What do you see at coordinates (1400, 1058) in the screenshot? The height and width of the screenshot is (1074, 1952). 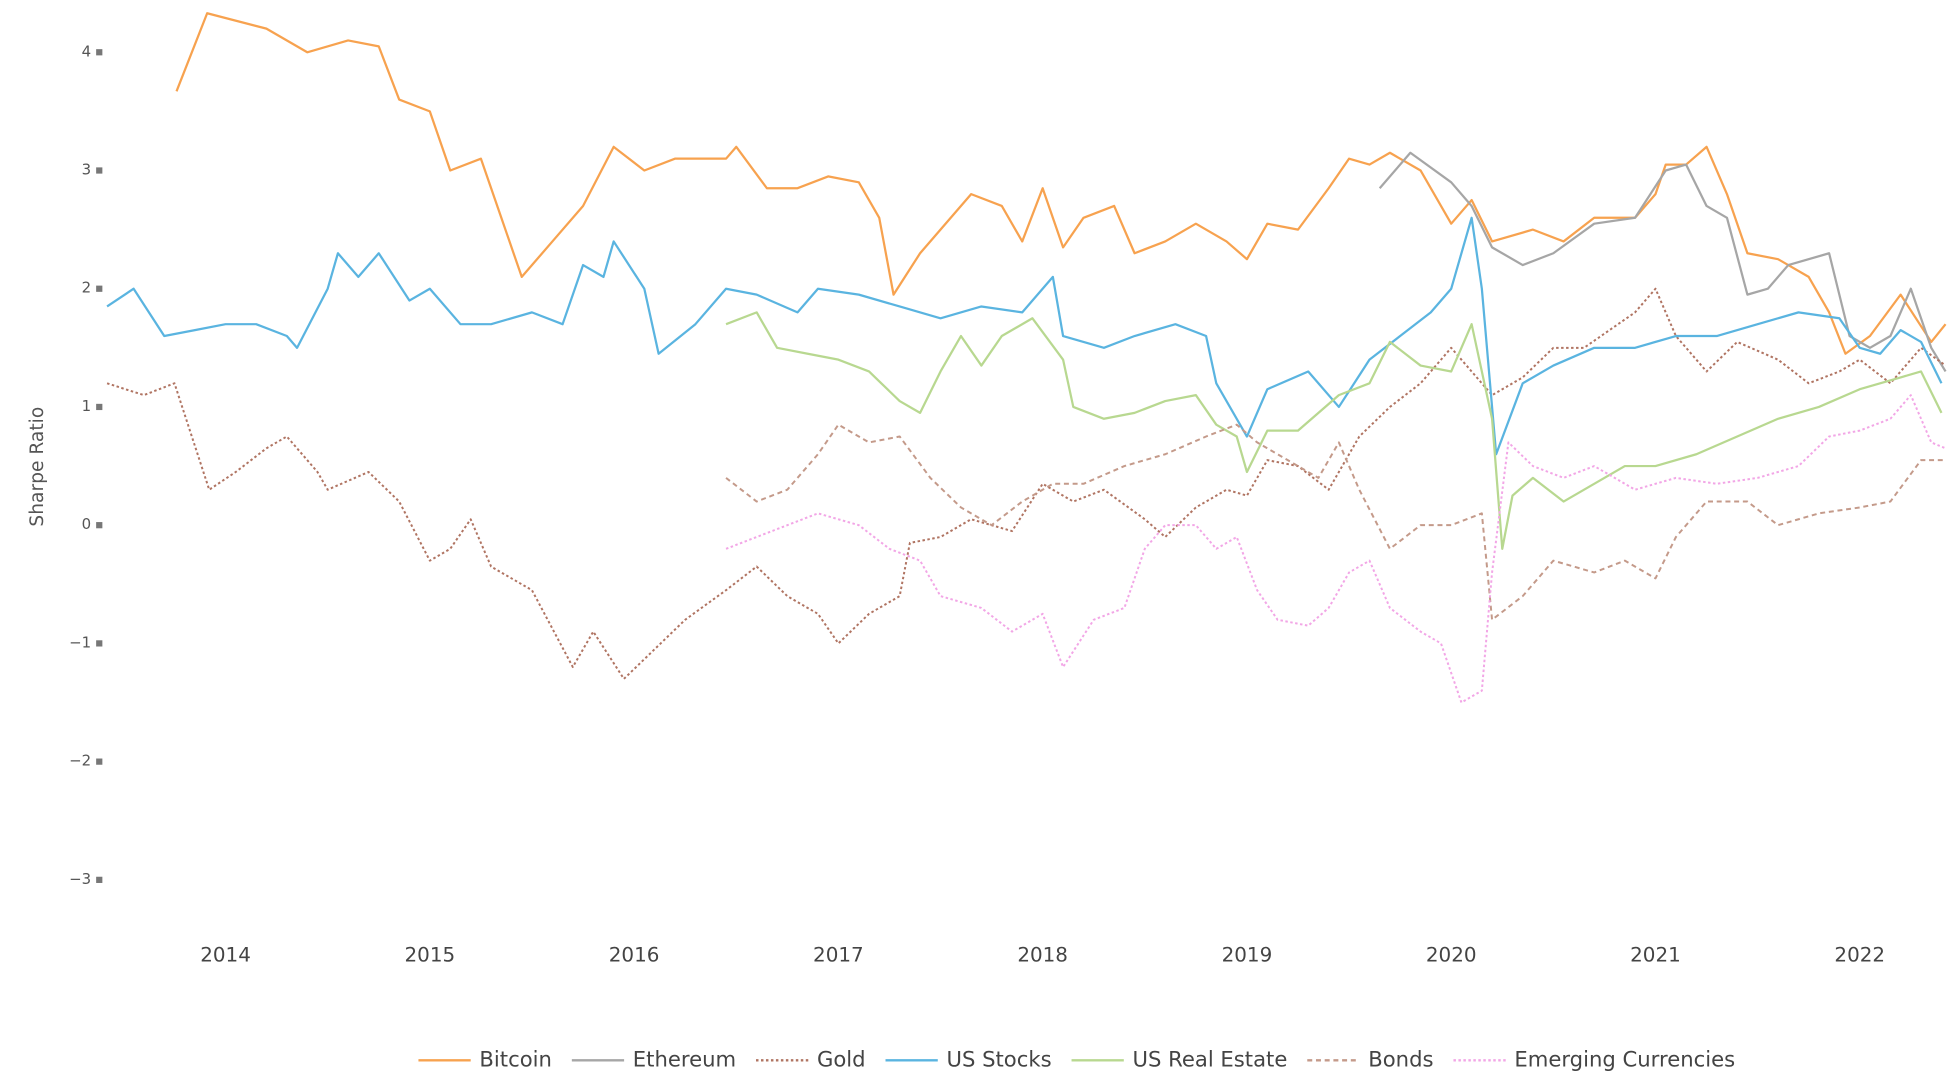 I see `legend-label: Bonds` at bounding box center [1400, 1058].